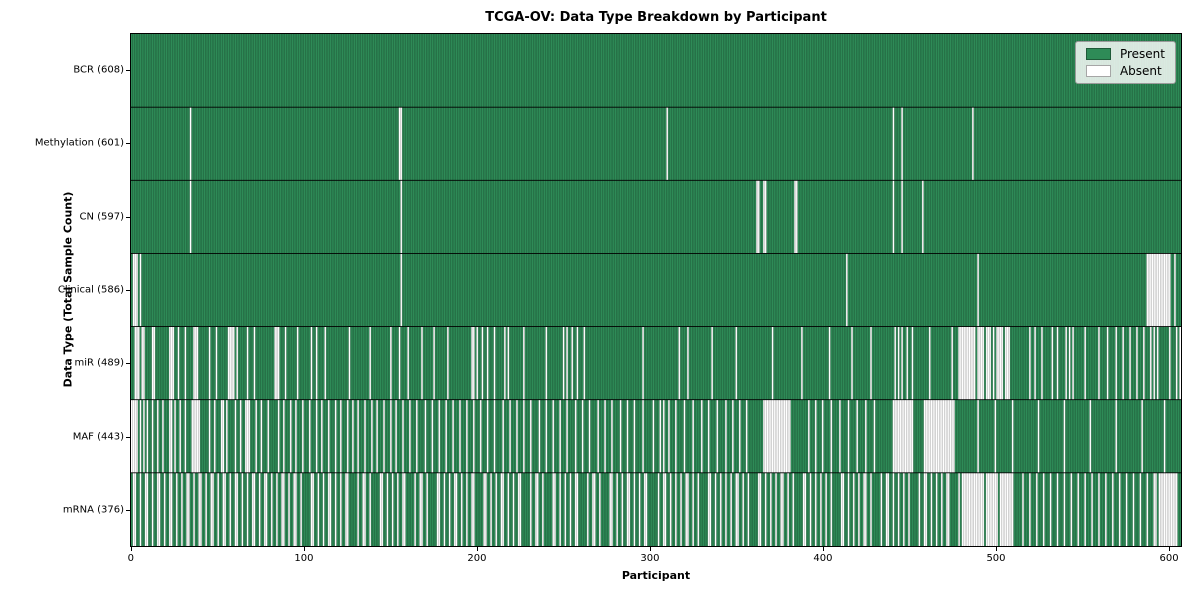 This screenshot has width=1200, height=600. I want to click on x-tick-label: 500, so click(996, 558).